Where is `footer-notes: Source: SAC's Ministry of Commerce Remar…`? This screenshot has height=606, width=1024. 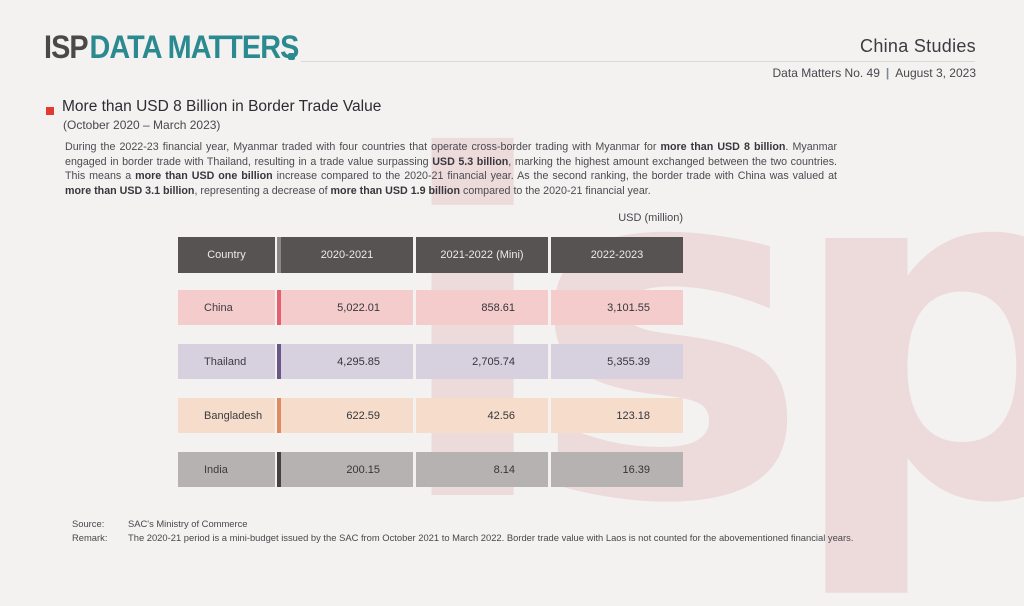
footer-notes: Source: SAC's Ministry of Commerce Remar… is located at coordinates (515, 531).